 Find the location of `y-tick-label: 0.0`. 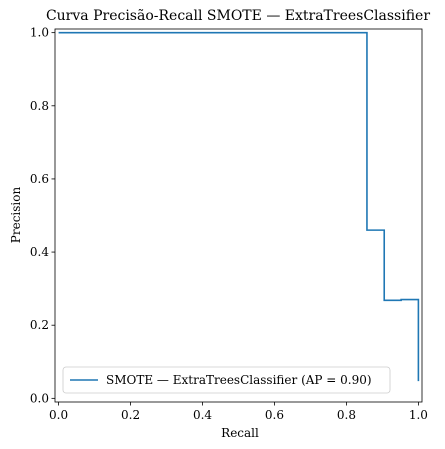

y-tick-label: 0.0 is located at coordinates (39, 398).